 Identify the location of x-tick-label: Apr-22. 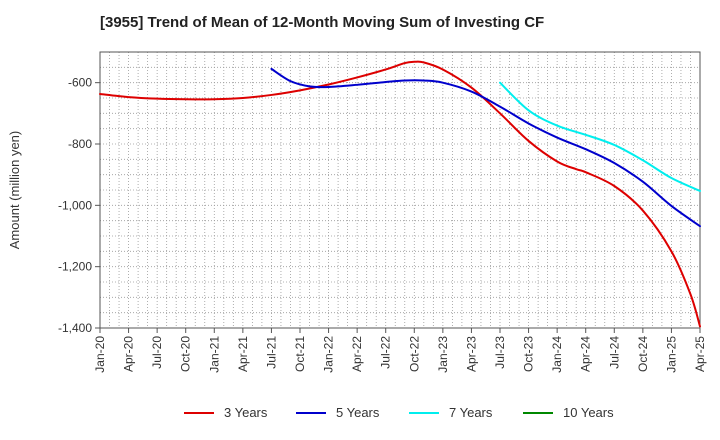
(357, 354).